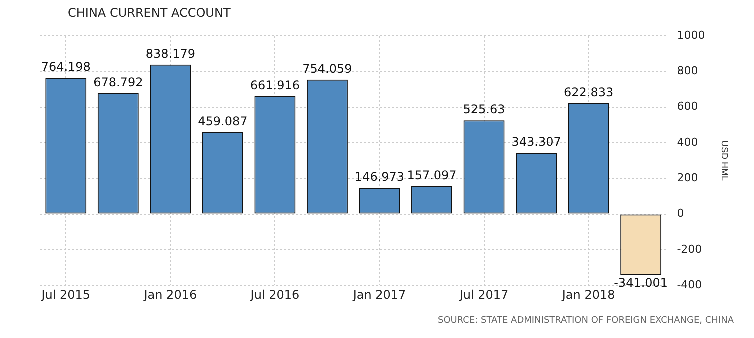 The height and width of the screenshot is (338, 754). Describe the element at coordinates (641, 283) in the screenshot. I see `data-label: -341.001` at that location.